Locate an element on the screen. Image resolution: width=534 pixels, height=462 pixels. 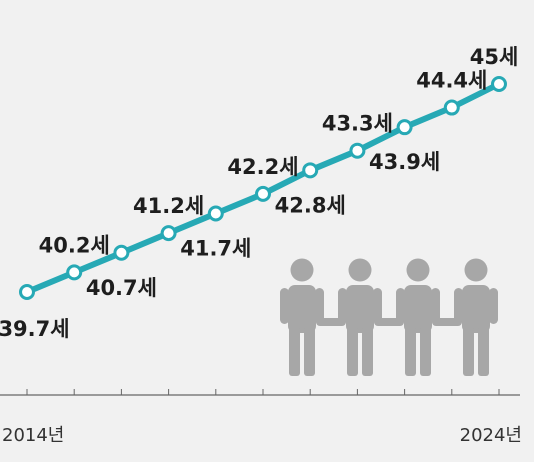
data-label: 44.4세 is located at coordinates (451, 81).